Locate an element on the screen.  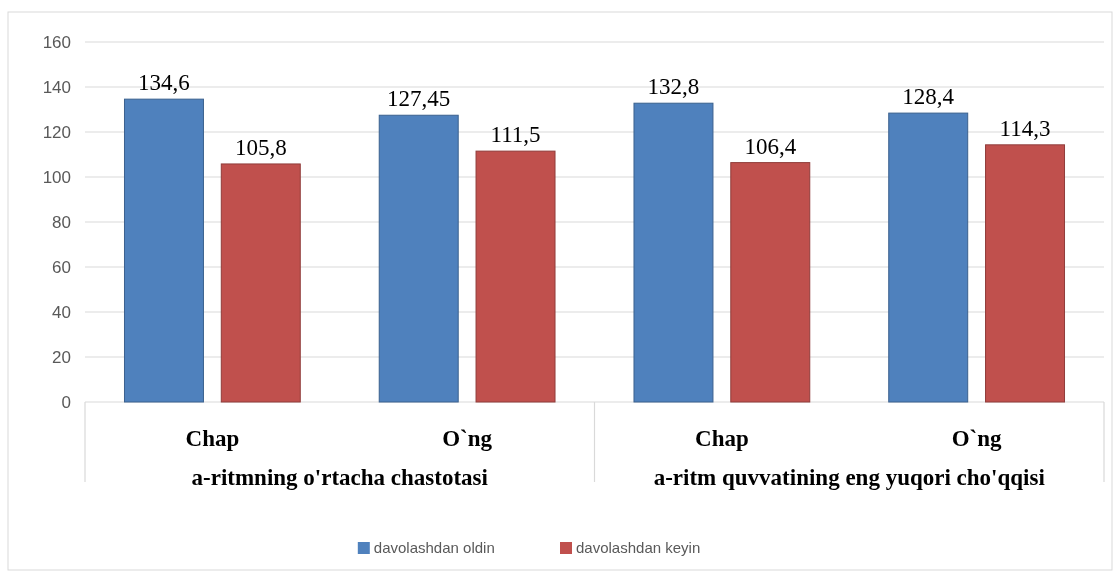
text: a-ritmning o'rtacha chastotasi is located at coordinates (340, 477).